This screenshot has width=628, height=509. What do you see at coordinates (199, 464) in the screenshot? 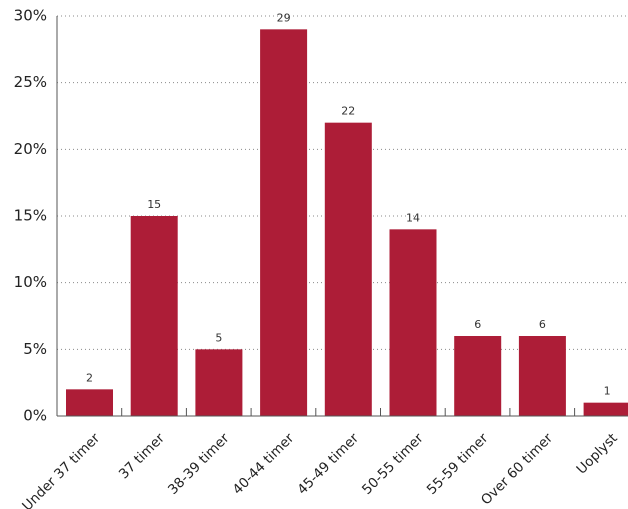
I see `x-tick-label: 38-39 timer` at bounding box center [199, 464].